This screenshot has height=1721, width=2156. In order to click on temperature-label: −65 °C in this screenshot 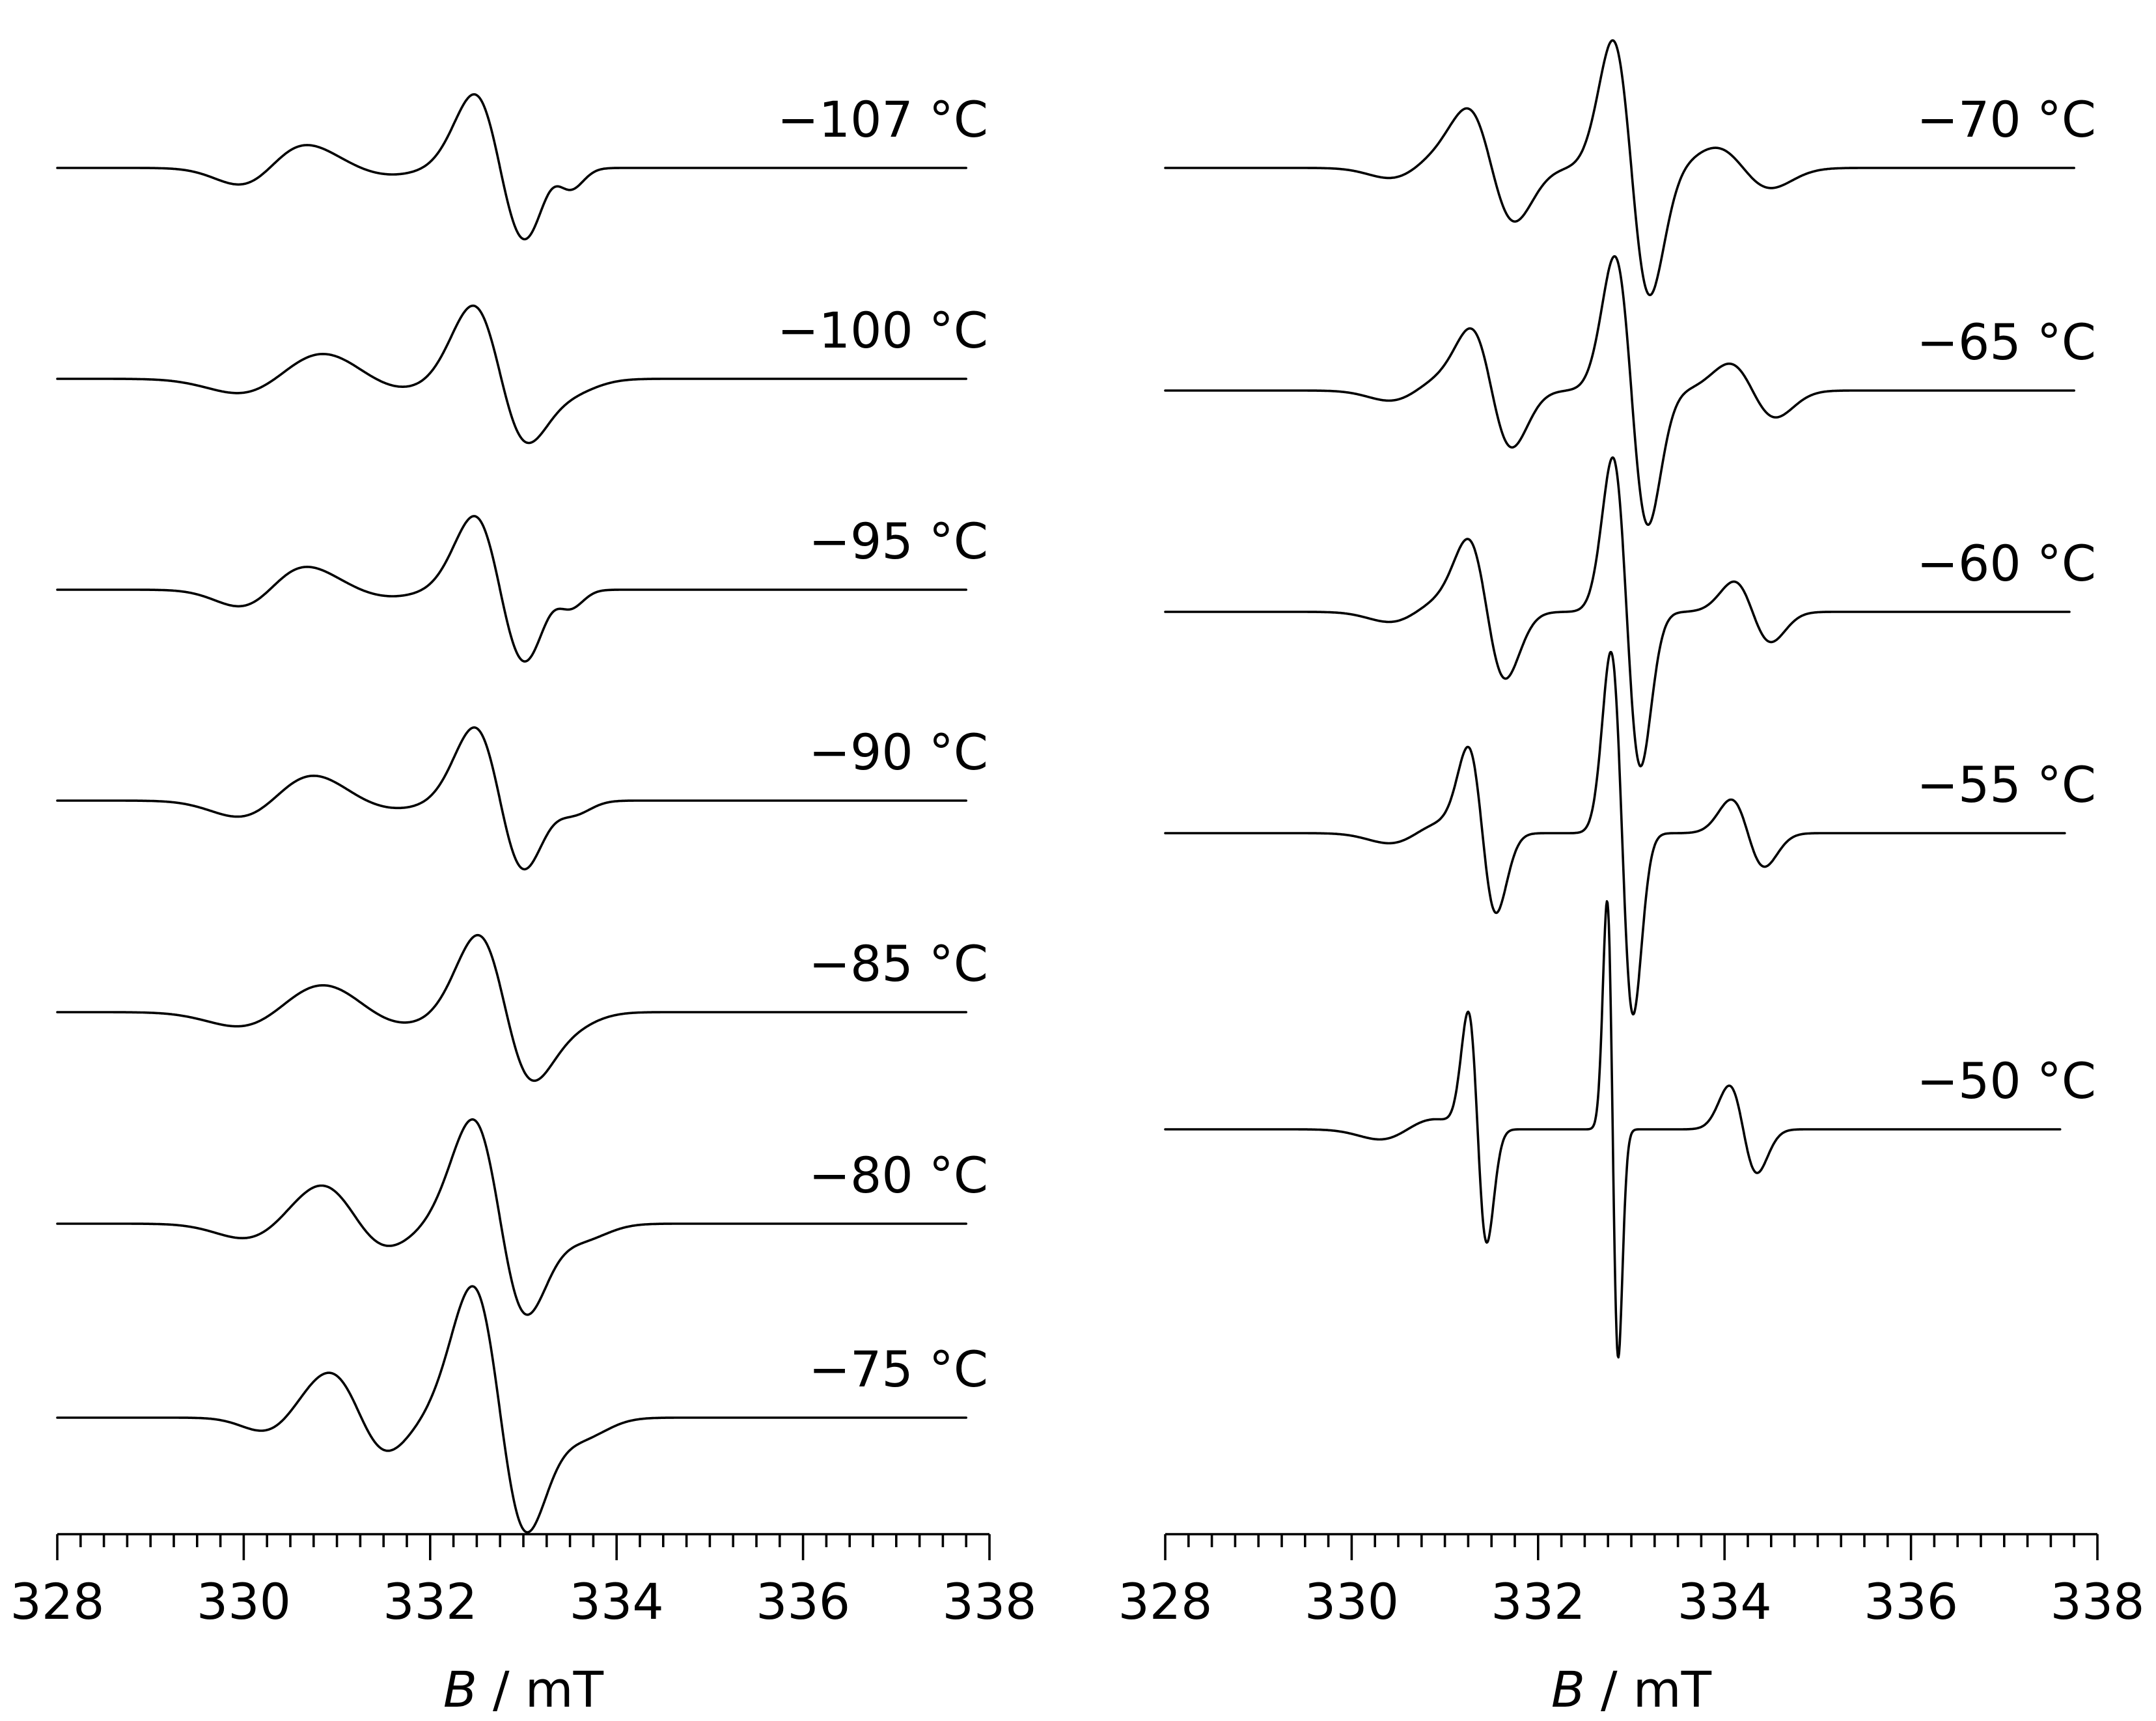, I will do `click(2006, 342)`.